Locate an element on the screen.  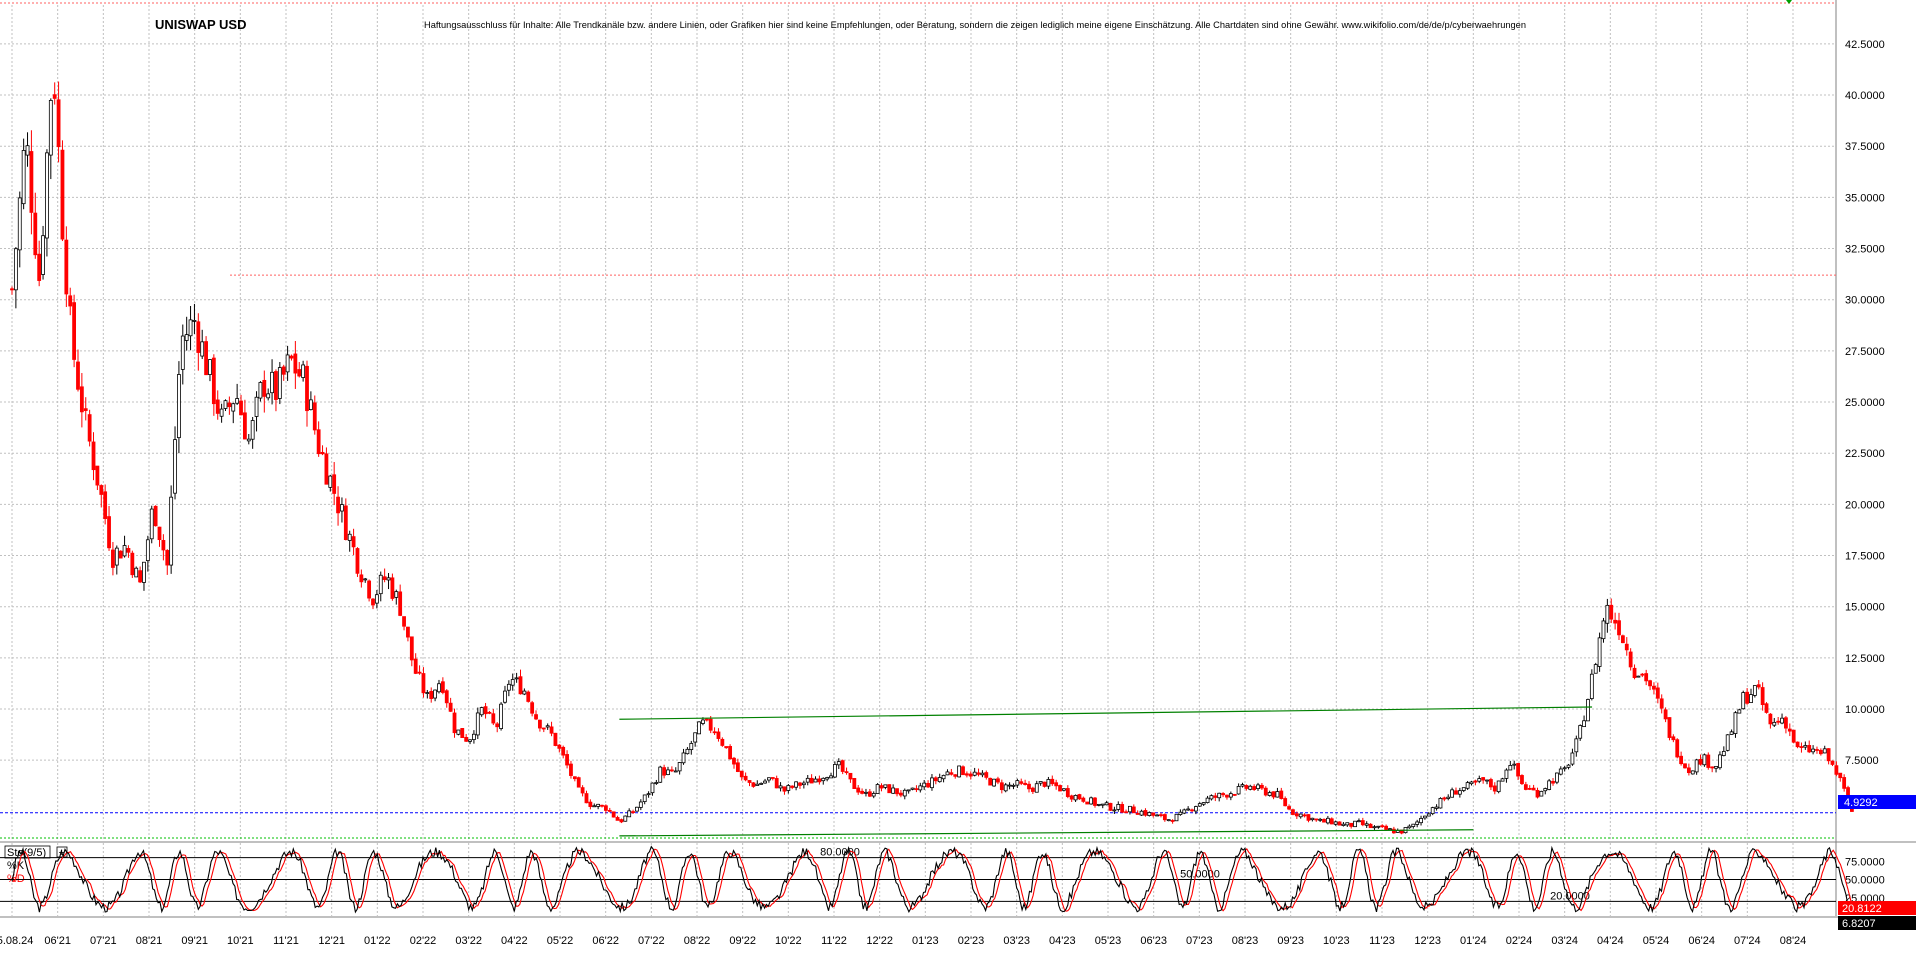
date-tick-label: 12'21 is located at coordinates (331, 941).